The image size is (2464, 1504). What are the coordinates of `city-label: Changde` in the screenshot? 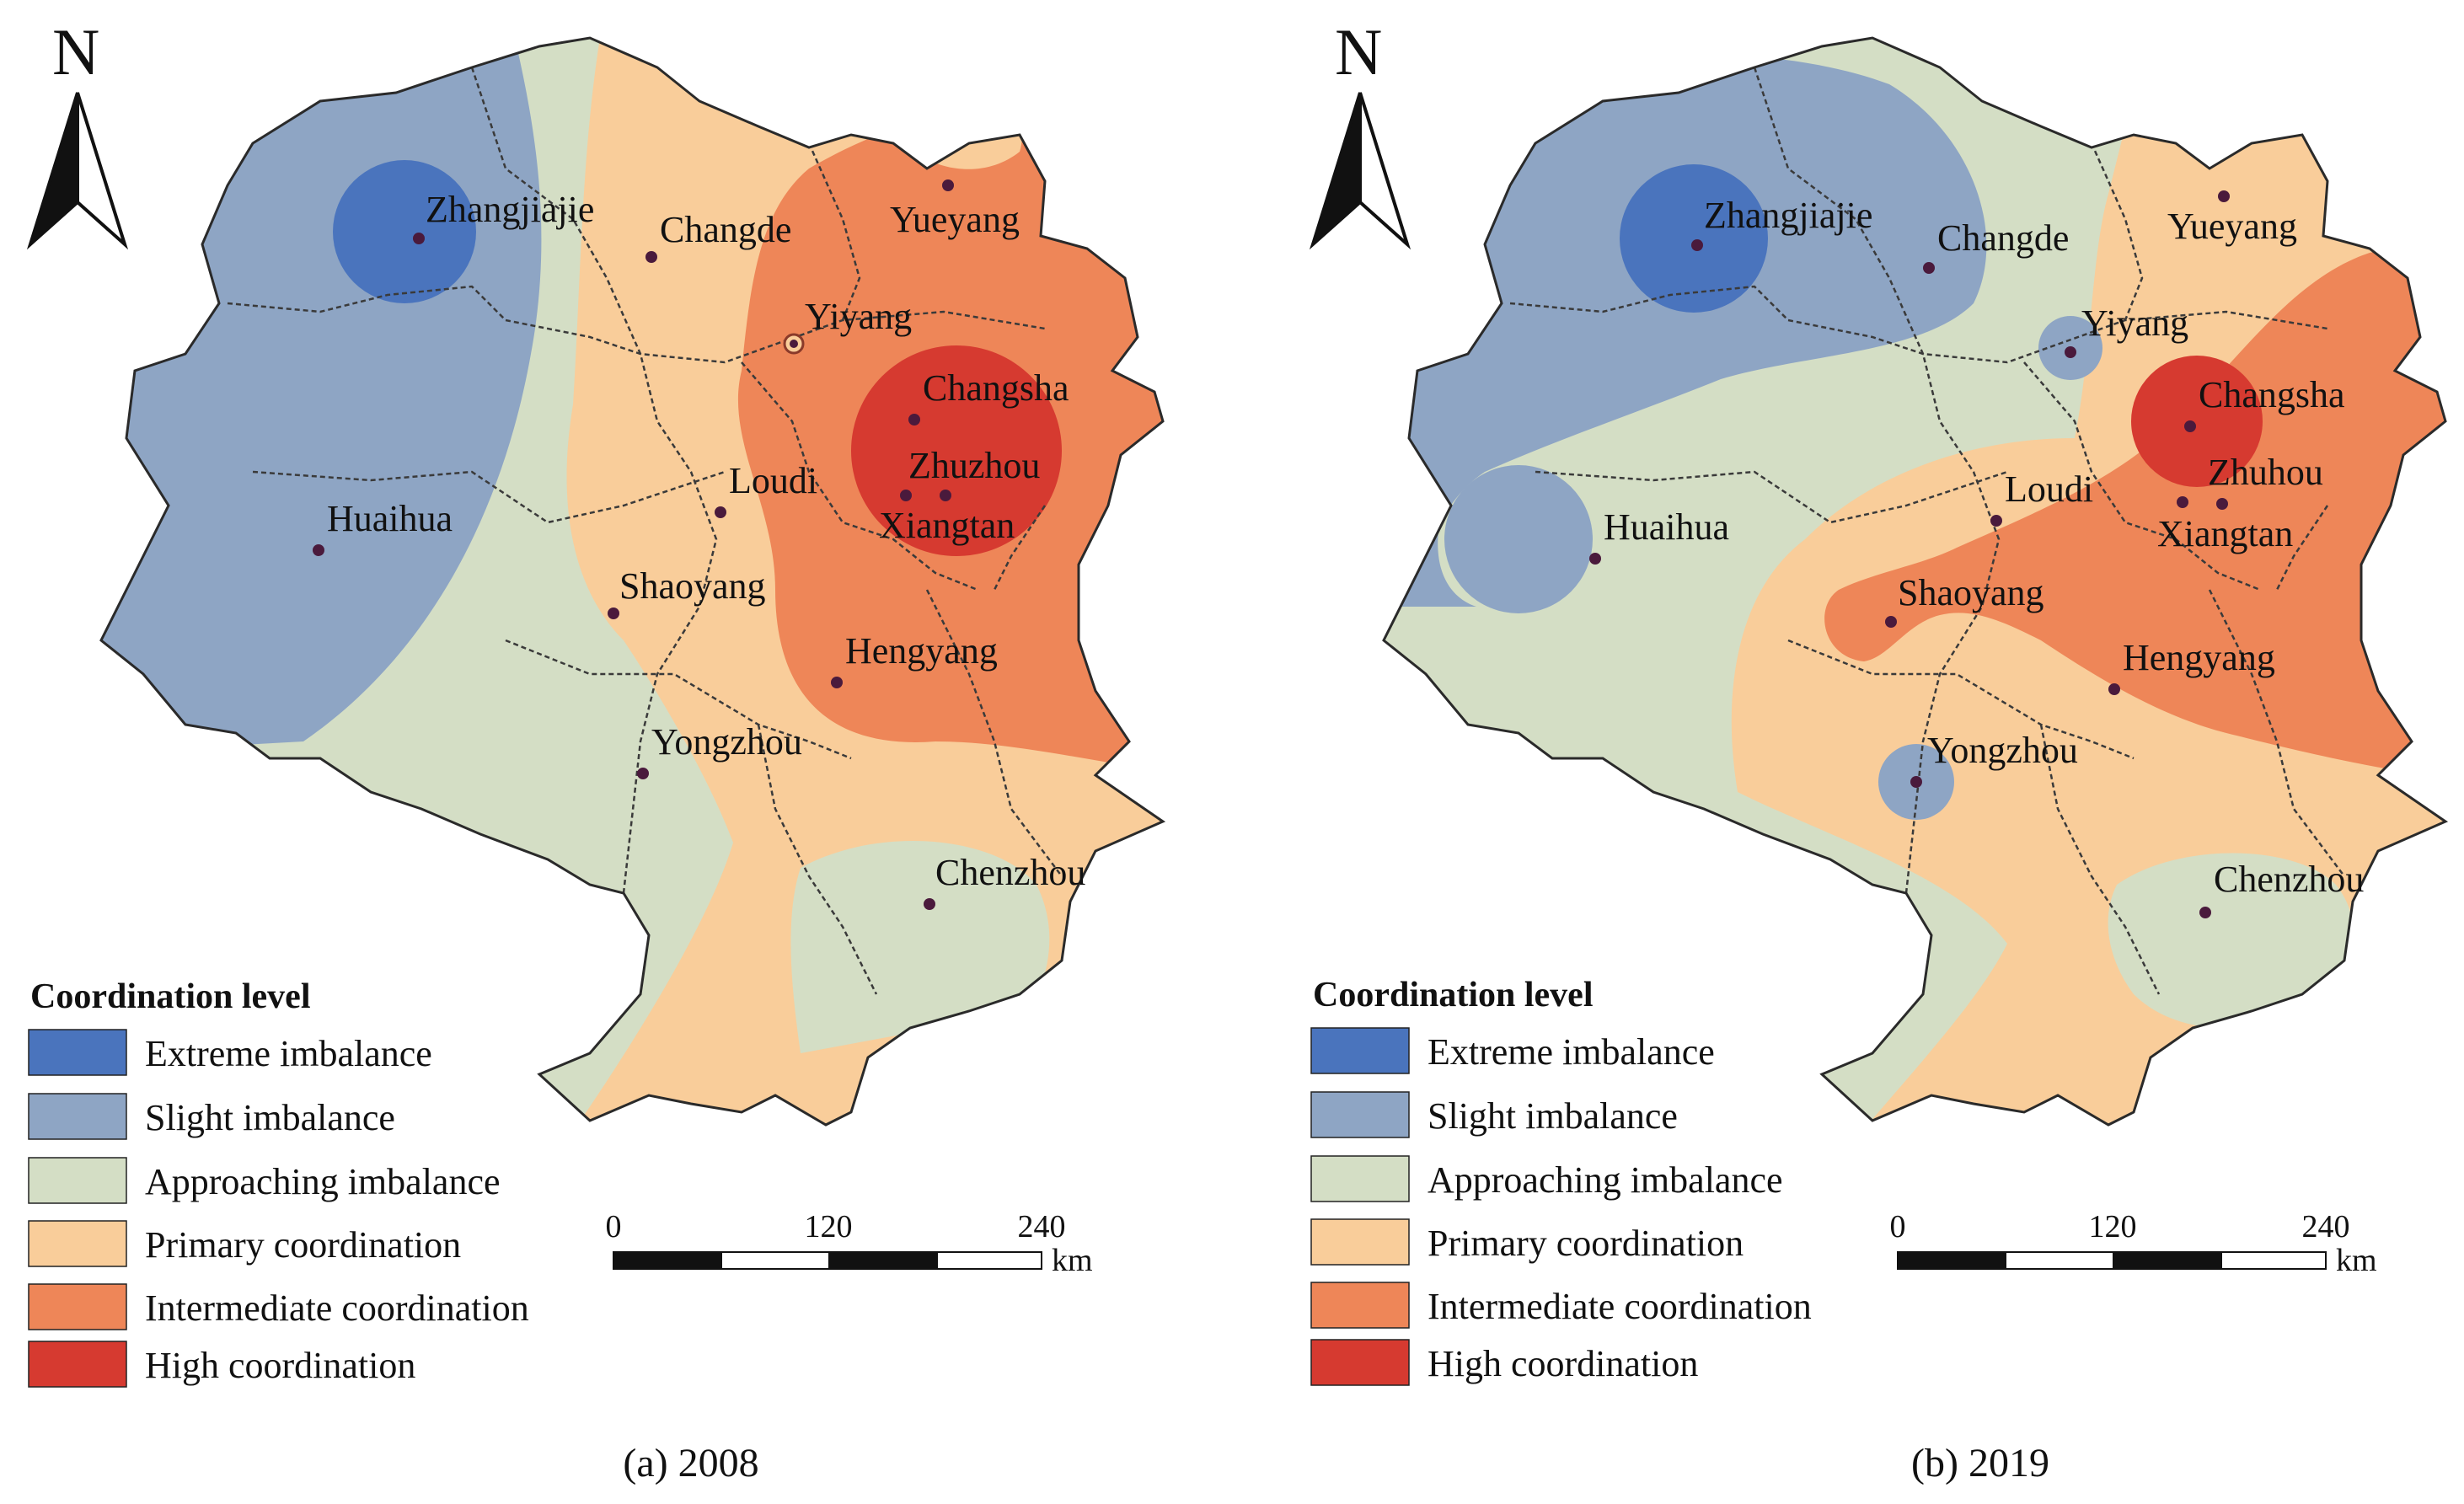 It's located at (2003, 238).